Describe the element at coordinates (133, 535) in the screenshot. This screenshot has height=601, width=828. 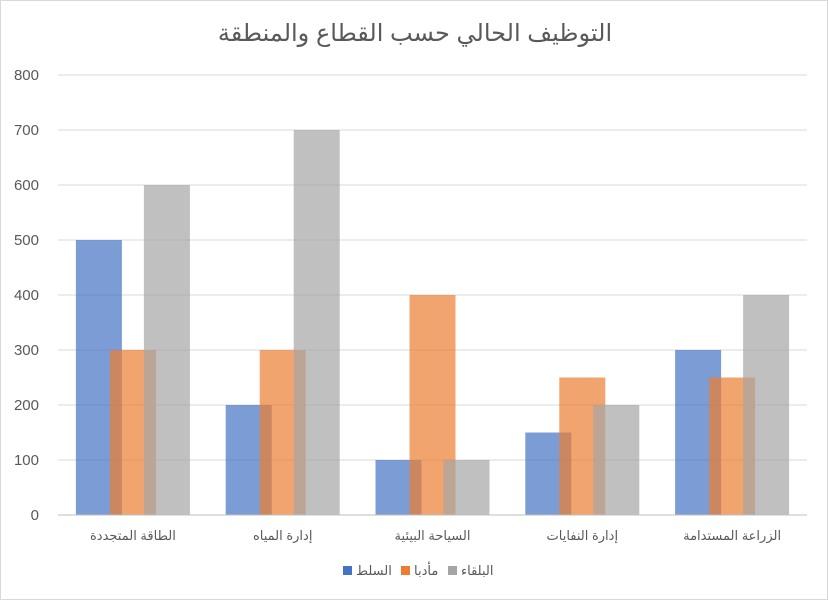
I see `x-category-label: الطاقة المتجددة` at that location.